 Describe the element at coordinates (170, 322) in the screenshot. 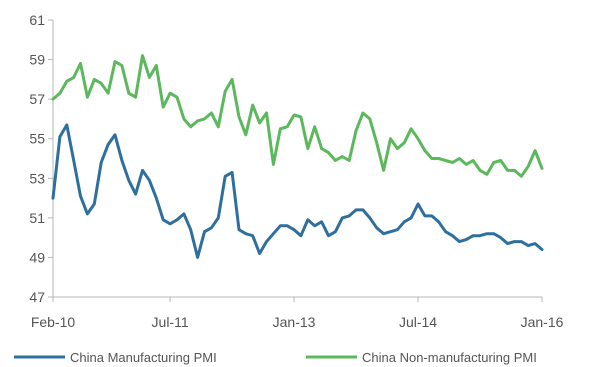

I see `x-tick-label: Jul-11` at that location.